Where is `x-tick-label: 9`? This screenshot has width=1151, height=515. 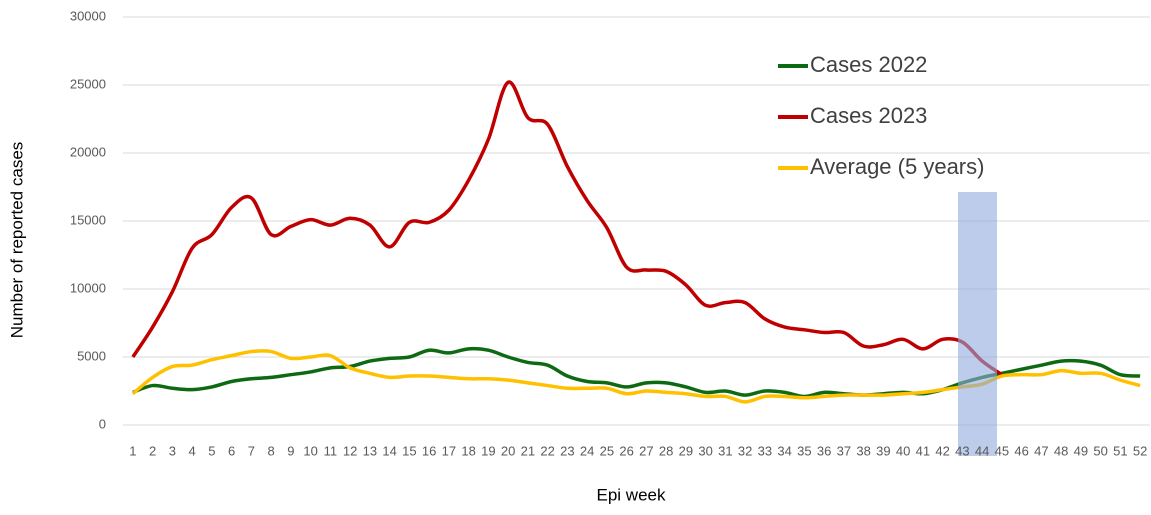
x-tick-label: 9 is located at coordinates (290, 450).